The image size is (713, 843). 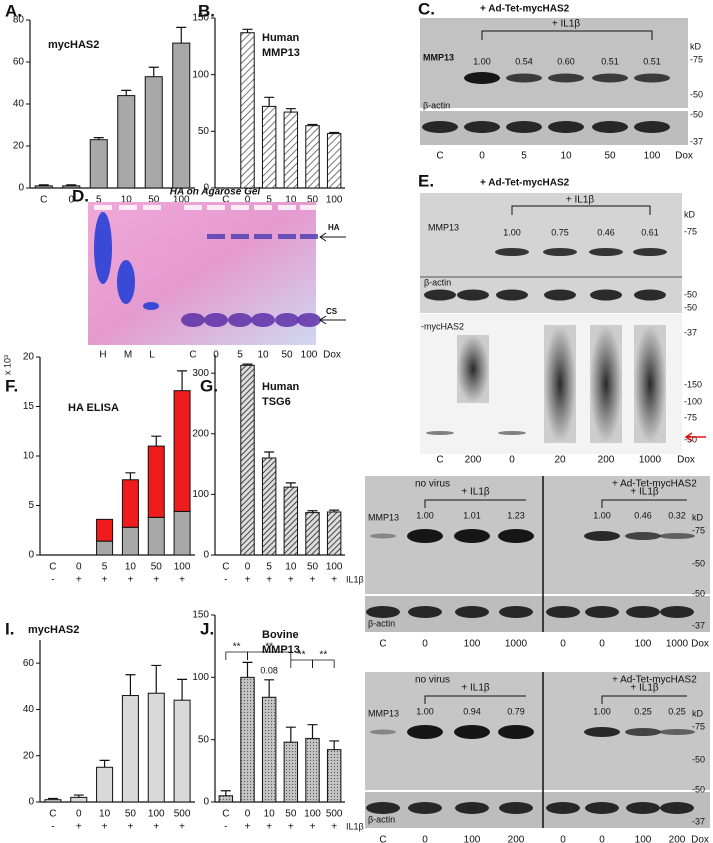 I want to click on arrow, so click(x=695, y=437).